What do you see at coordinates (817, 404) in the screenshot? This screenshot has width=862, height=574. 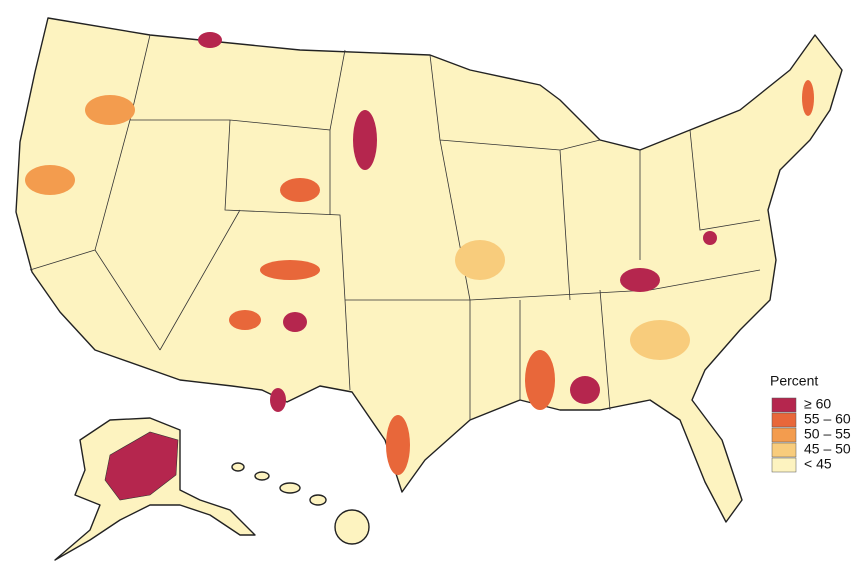 I see `legend-label: ≥ 60` at bounding box center [817, 404].